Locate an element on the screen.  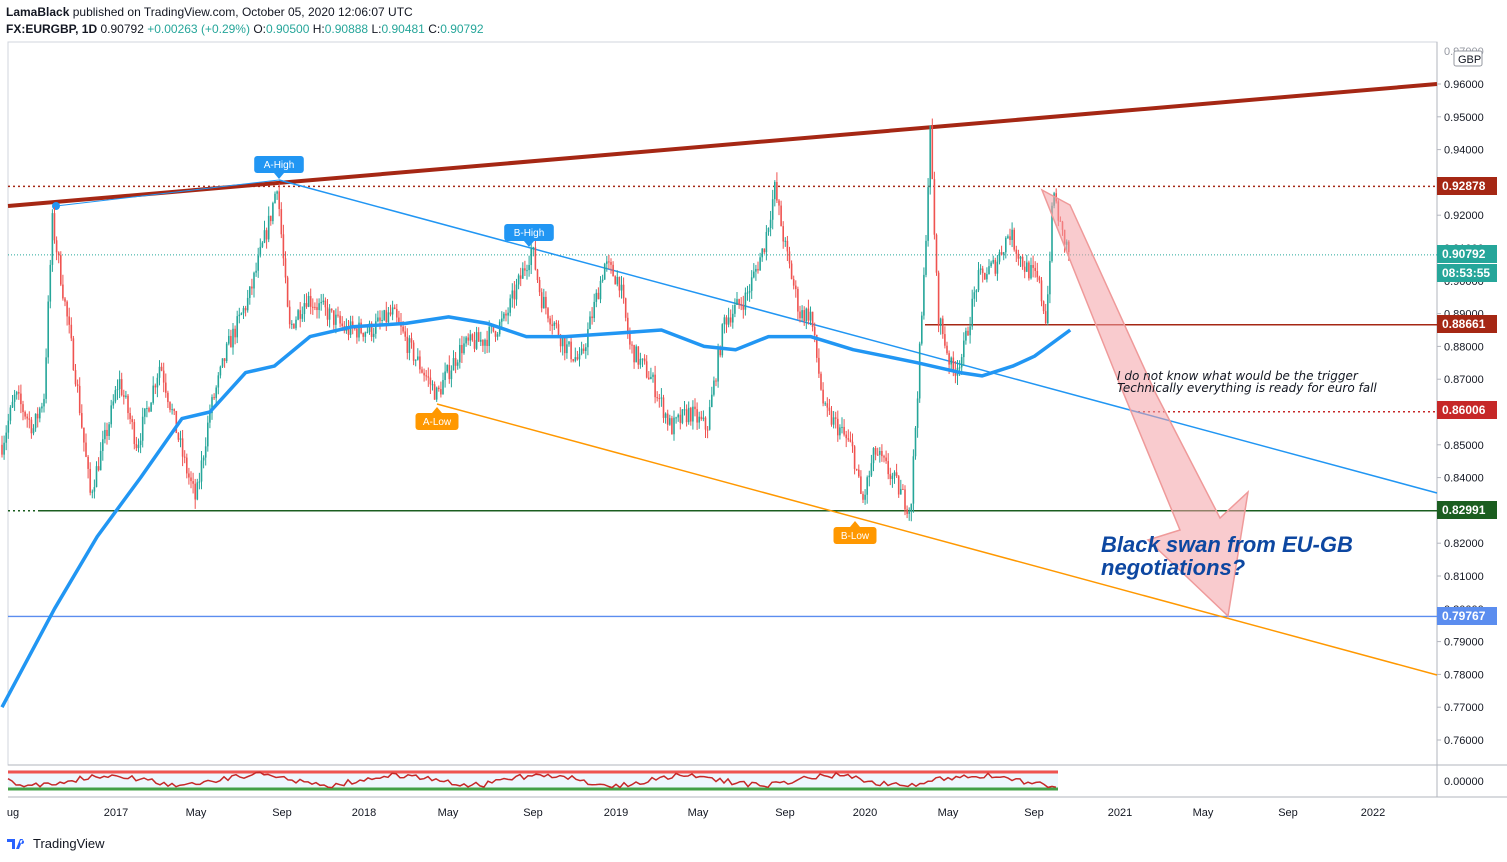
price-badge-text: 08:53:55 is located at coordinates (1466, 273).